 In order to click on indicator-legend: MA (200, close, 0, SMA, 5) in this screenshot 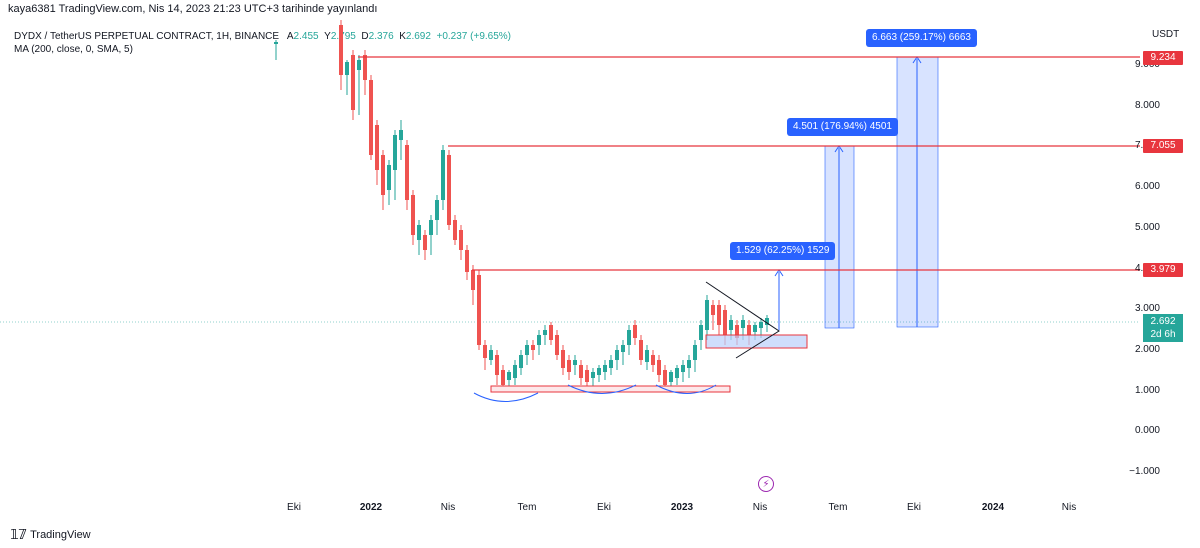, I will do `click(73, 49)`.